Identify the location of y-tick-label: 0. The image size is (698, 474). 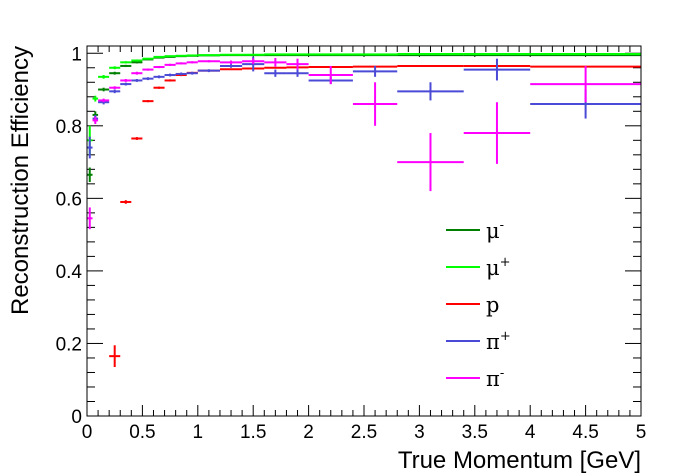
(76, 417).